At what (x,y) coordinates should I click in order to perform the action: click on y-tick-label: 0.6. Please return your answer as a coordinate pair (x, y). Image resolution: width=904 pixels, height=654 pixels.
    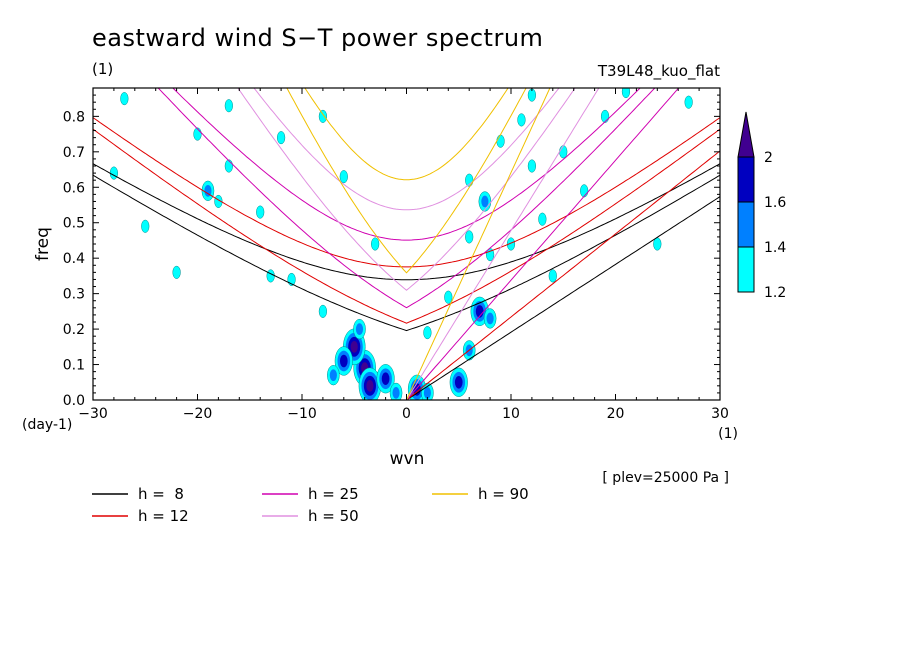
    Looking at the image, I should click on (74, 188).